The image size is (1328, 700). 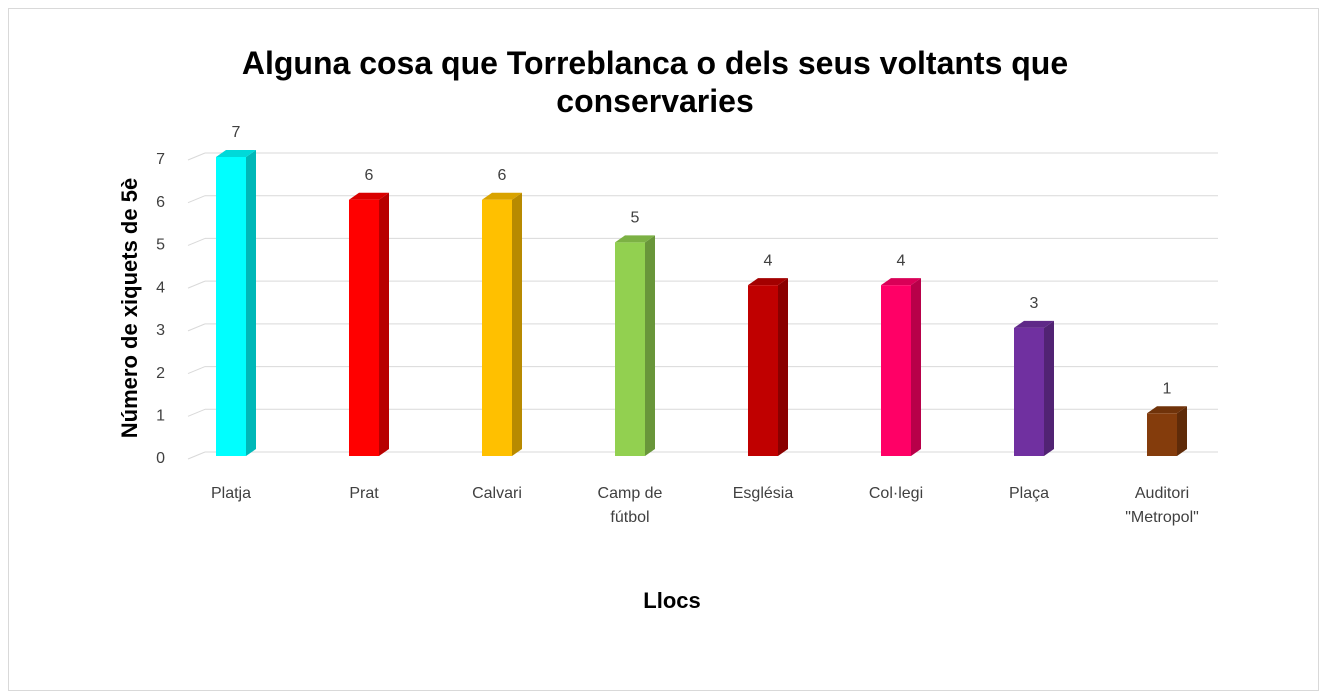 I want to click on y-tick-label: 7, so click(x=160, y=159).